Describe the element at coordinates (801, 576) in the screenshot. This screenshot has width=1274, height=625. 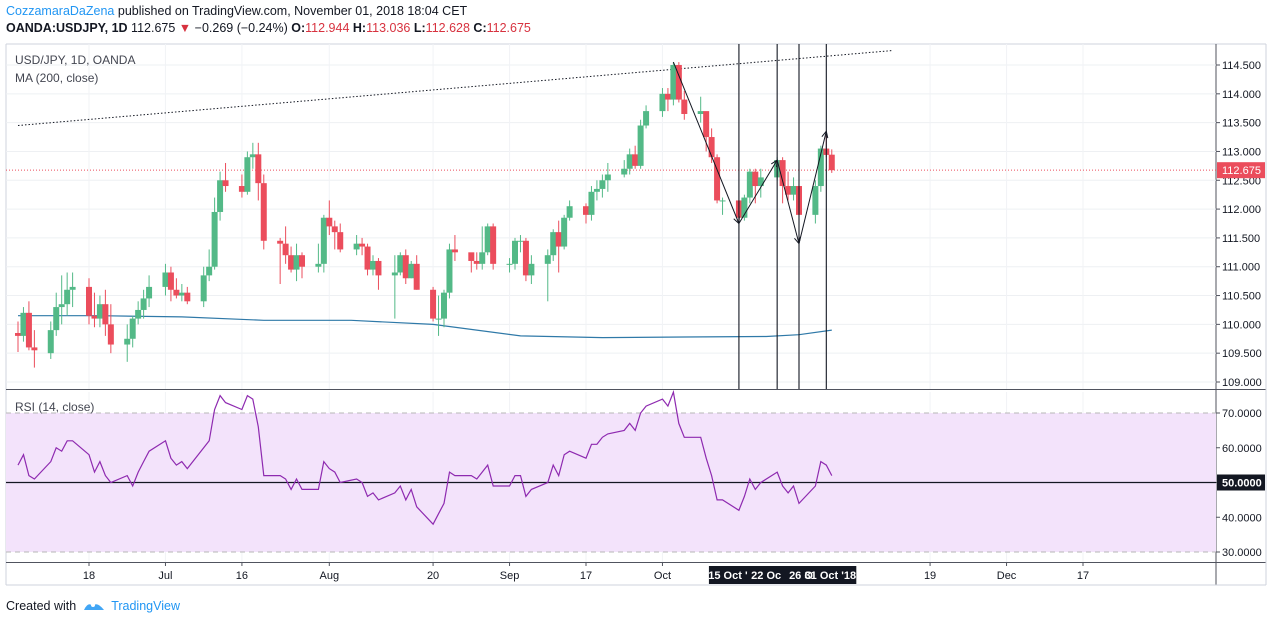
I see `time-highlight-label: 26 O` at that location.